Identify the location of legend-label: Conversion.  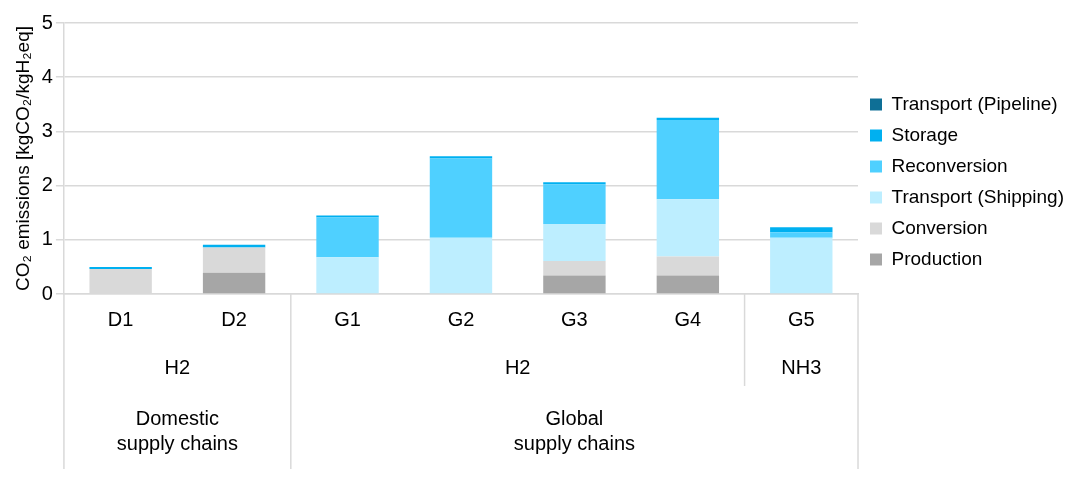
(939, 227).